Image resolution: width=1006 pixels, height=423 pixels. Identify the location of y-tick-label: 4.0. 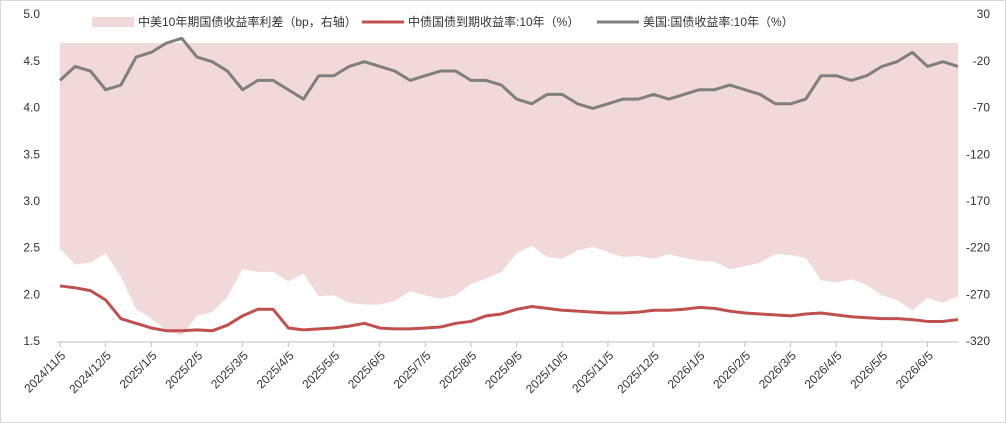
(31, 108).